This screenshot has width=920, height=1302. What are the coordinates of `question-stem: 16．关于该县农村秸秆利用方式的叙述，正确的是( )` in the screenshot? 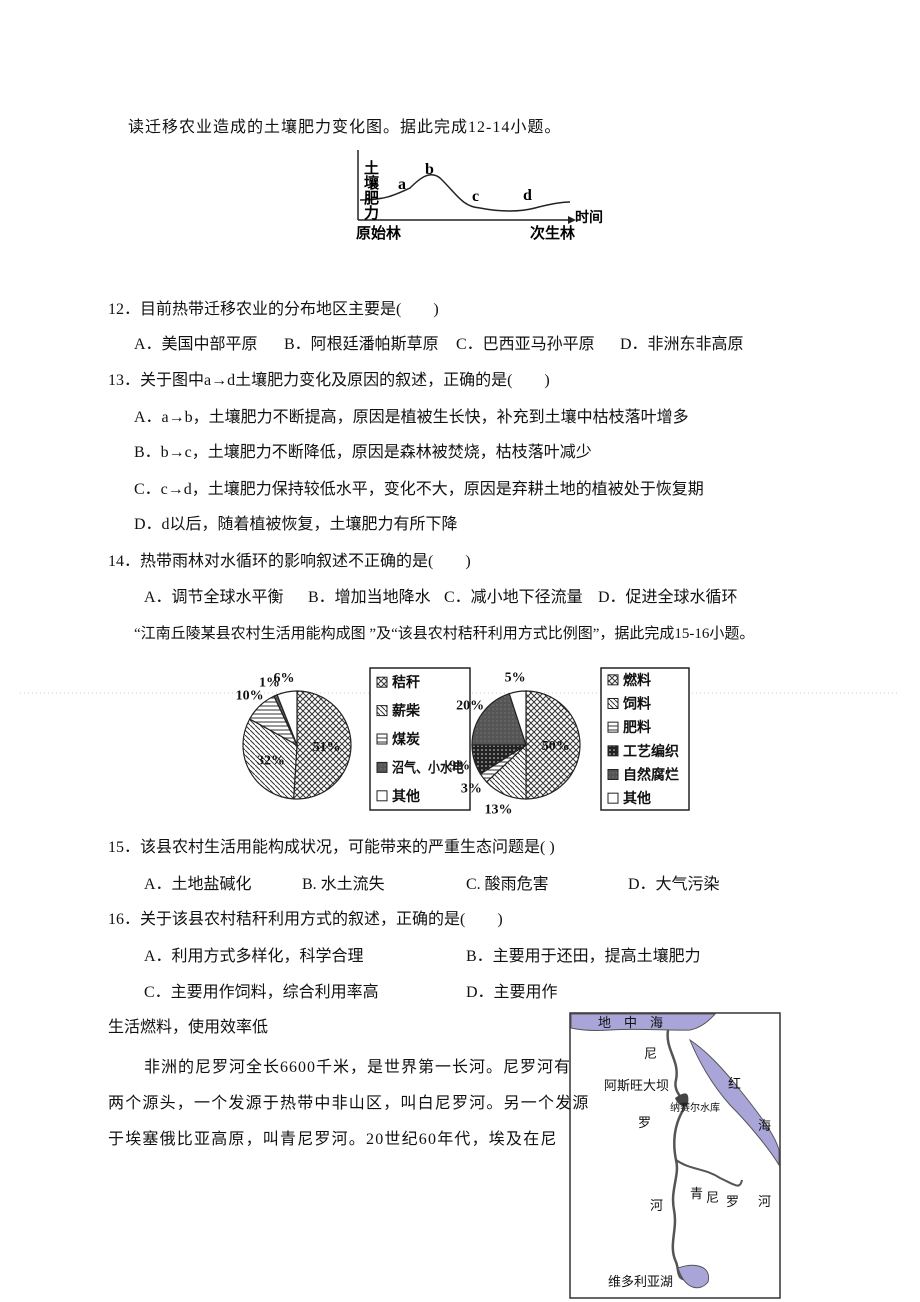 It's located at (305, 919).